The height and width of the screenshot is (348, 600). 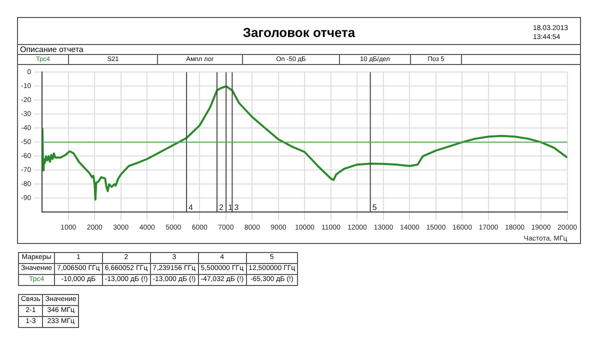 What do you see at coordinates (191, 207) in the screenshot?
I see `annotation: 4` at bounding box center [191, 207].